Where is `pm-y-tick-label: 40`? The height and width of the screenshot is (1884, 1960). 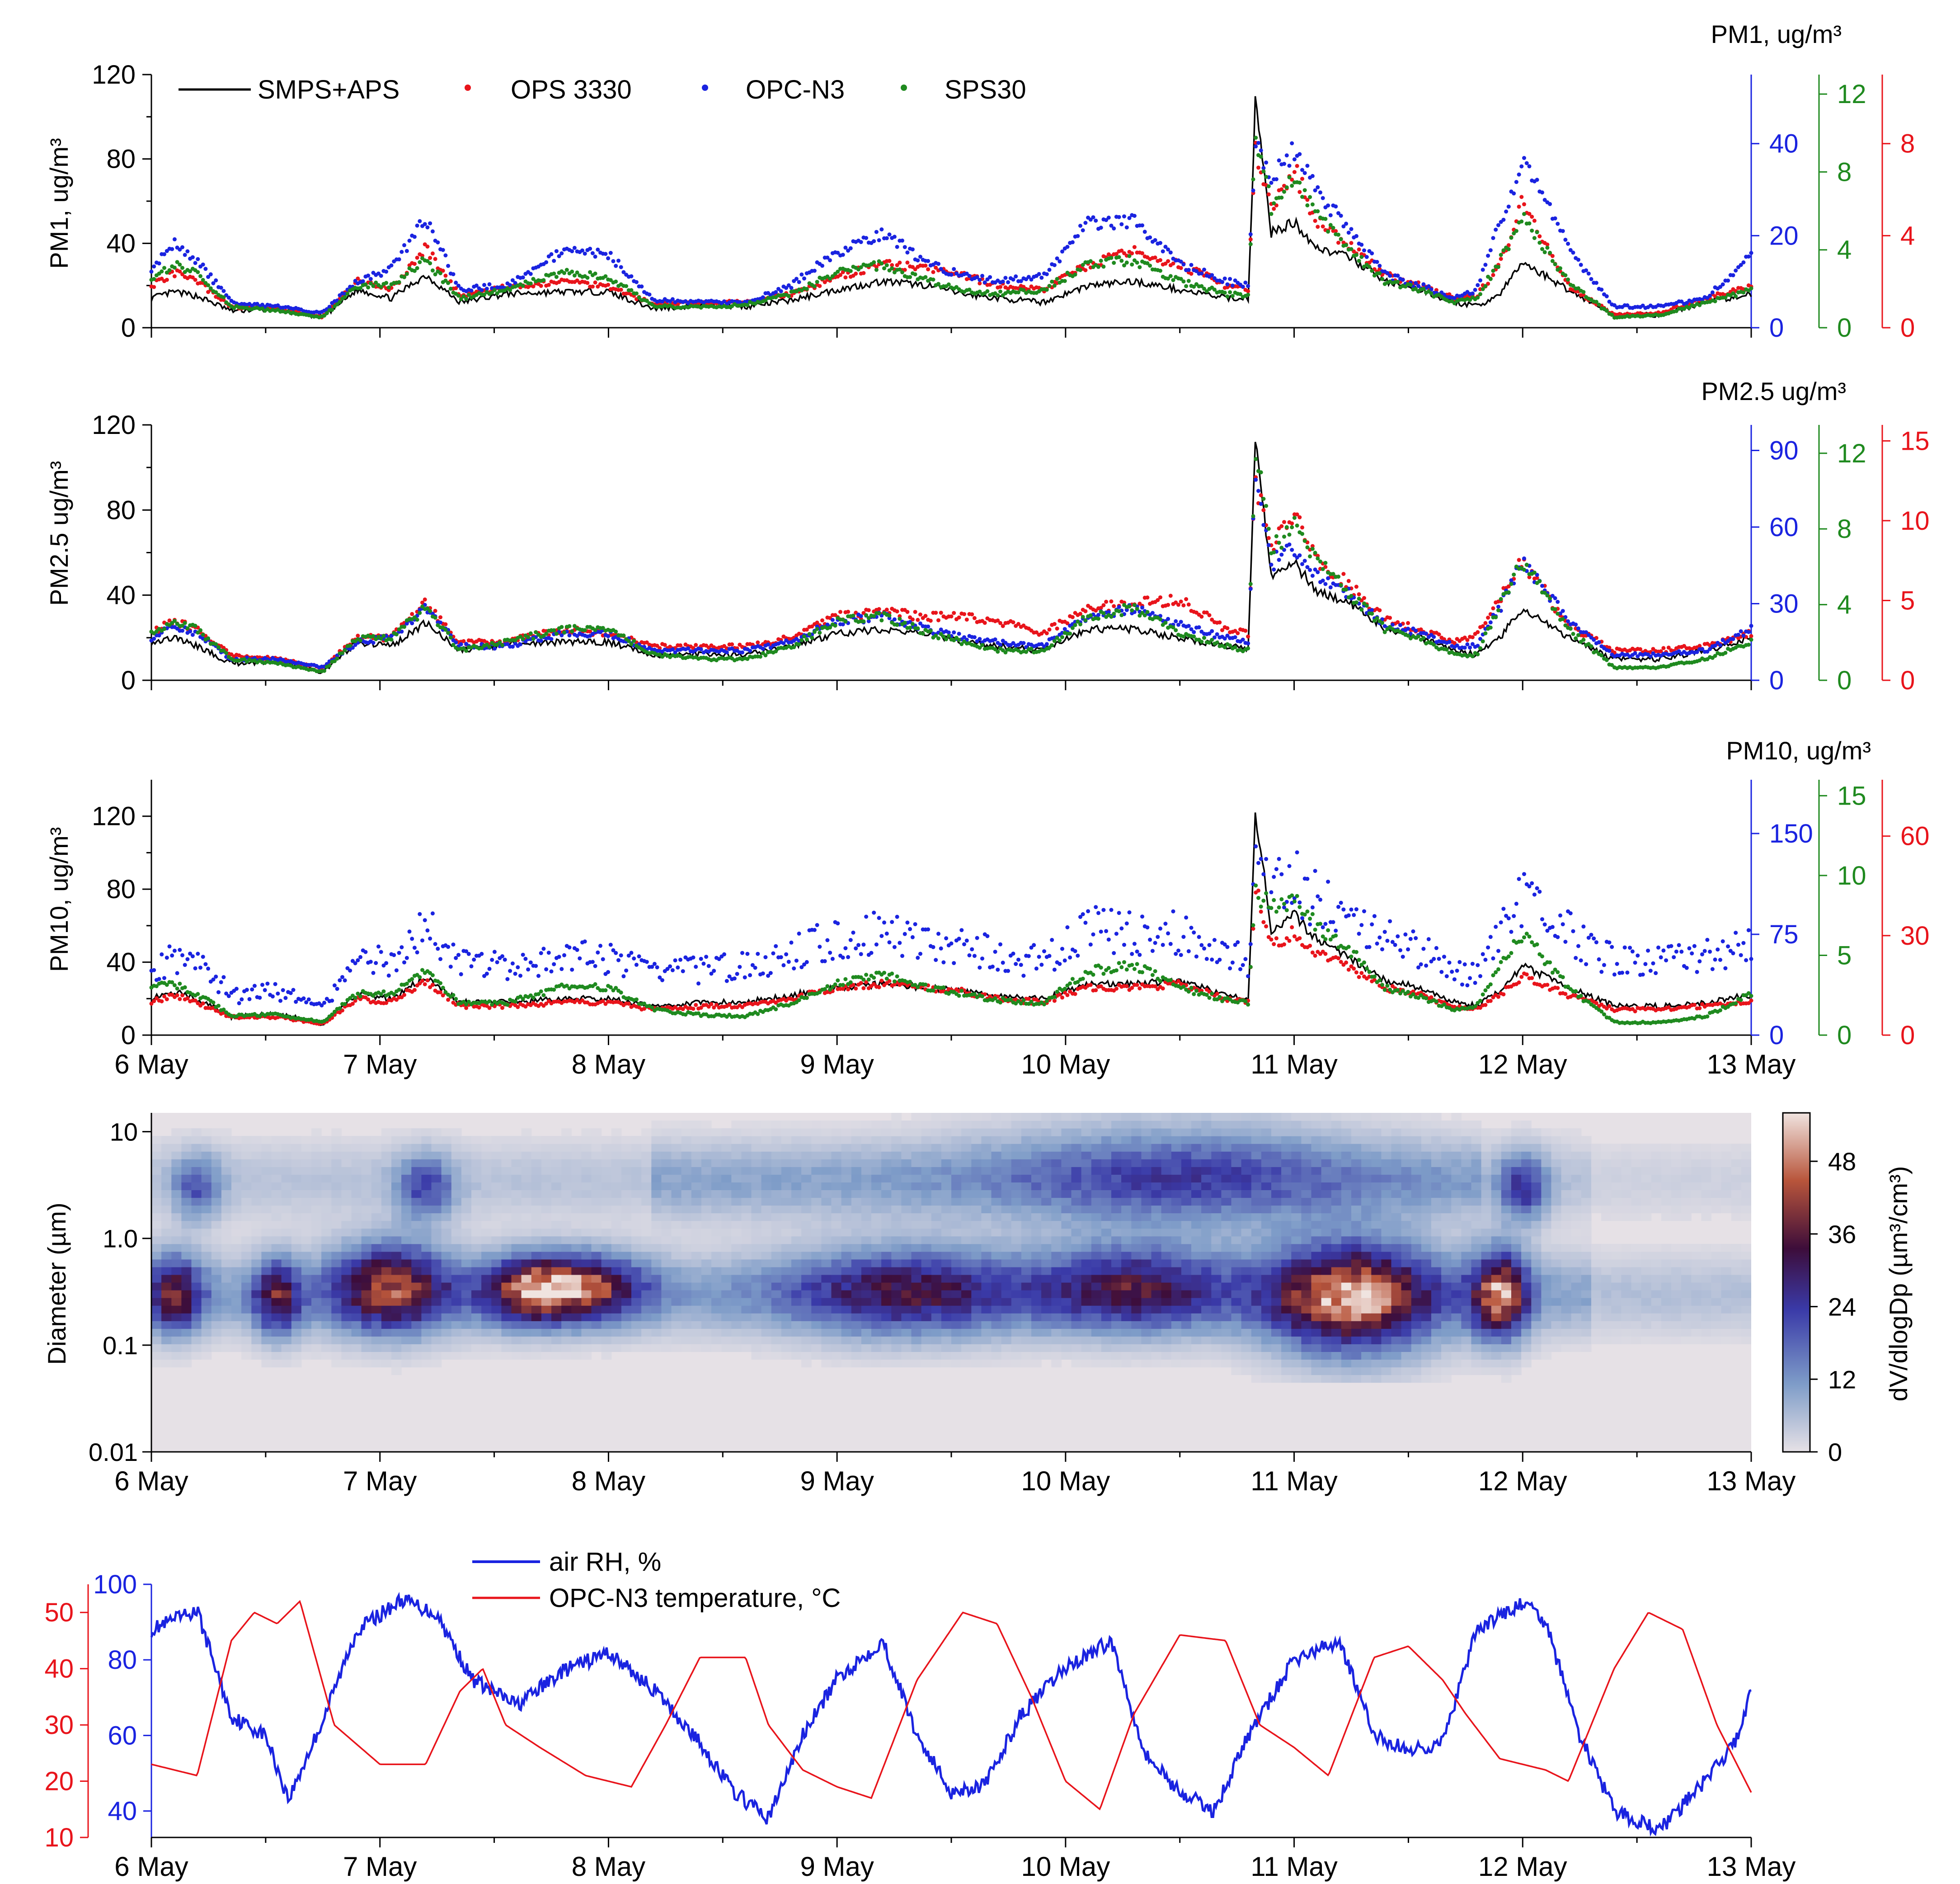 pm-y-tick-label: 40 is located at coordinates (121, 595).